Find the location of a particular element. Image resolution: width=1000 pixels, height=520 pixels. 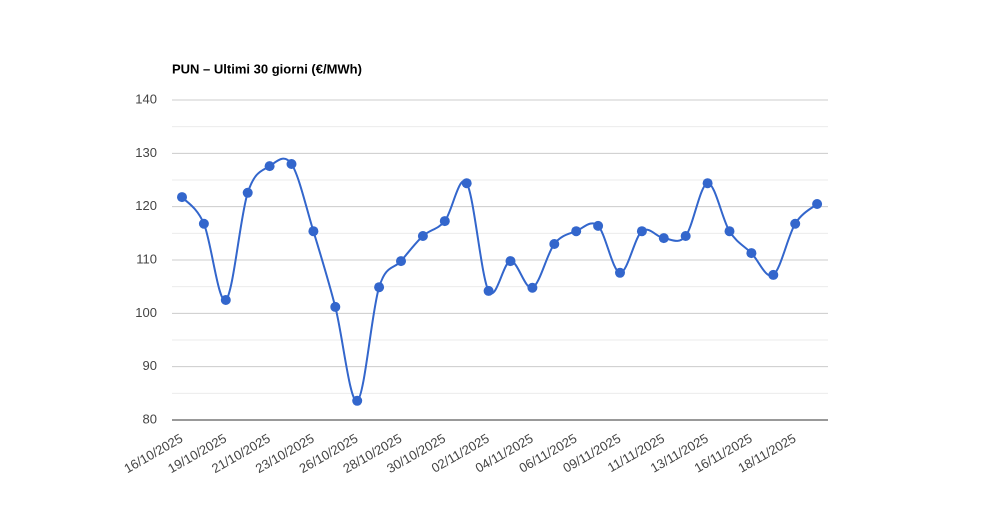

y-tick-label: 90 is located at coordinates (150, 365).